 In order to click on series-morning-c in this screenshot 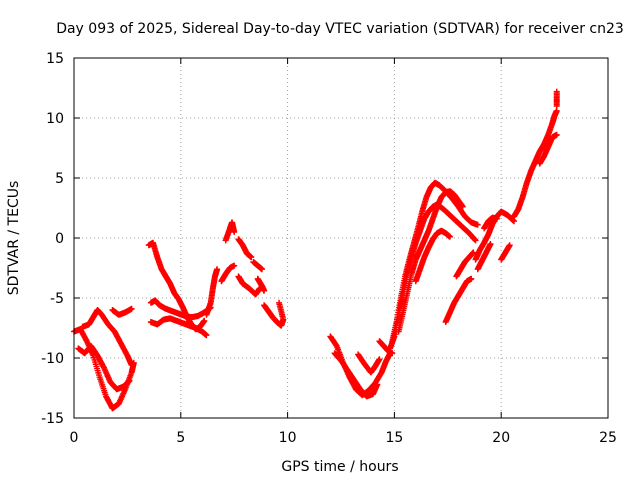, I will do `click(178, 327)`.